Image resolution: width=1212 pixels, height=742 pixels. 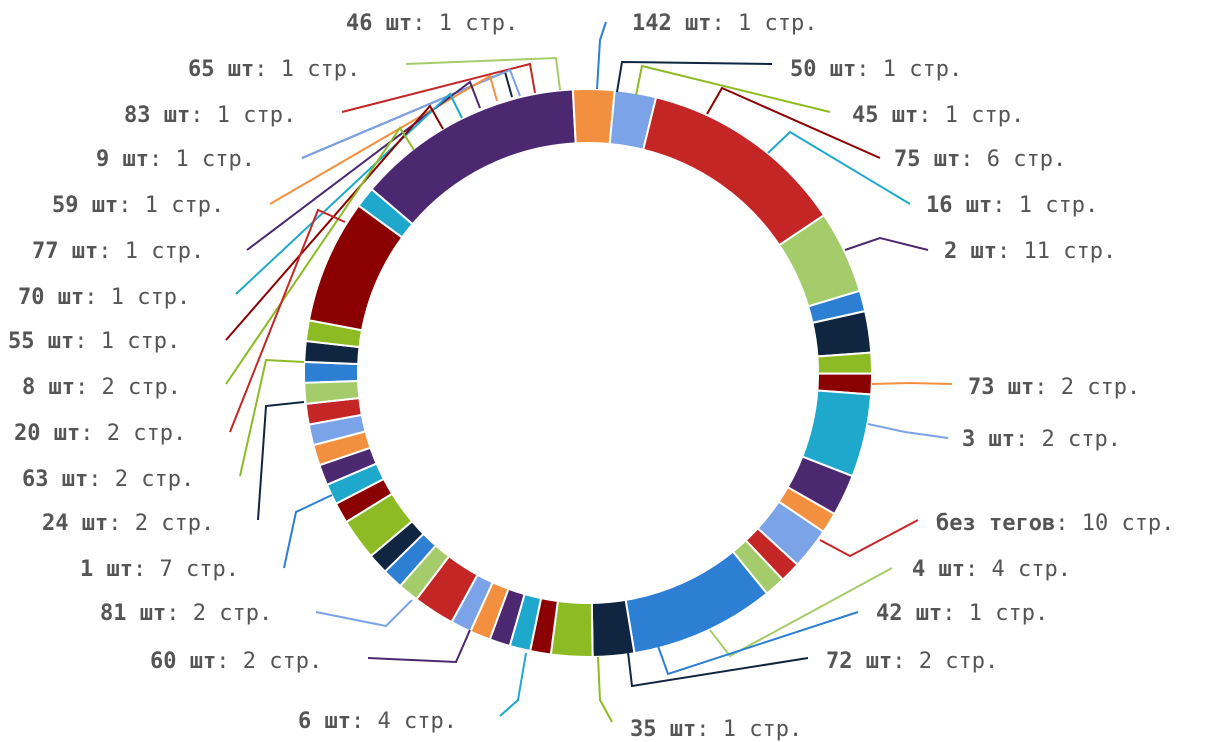 What do you see at coordinates (970, 251) in the screenshot?
I see `slice-label-tag: 2 шт` at bounding box center [970, 251].